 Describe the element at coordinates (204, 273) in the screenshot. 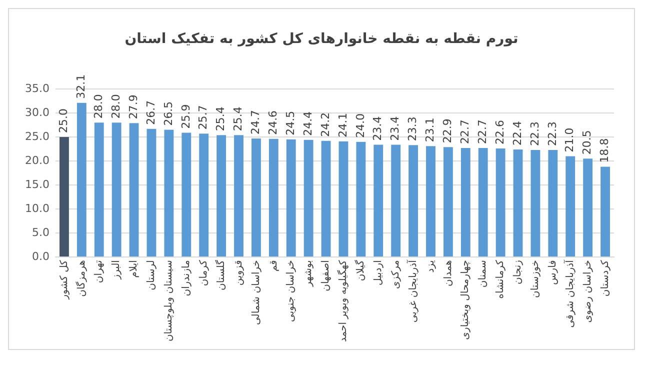

I see `x-tick-label: کرمان` at that location.